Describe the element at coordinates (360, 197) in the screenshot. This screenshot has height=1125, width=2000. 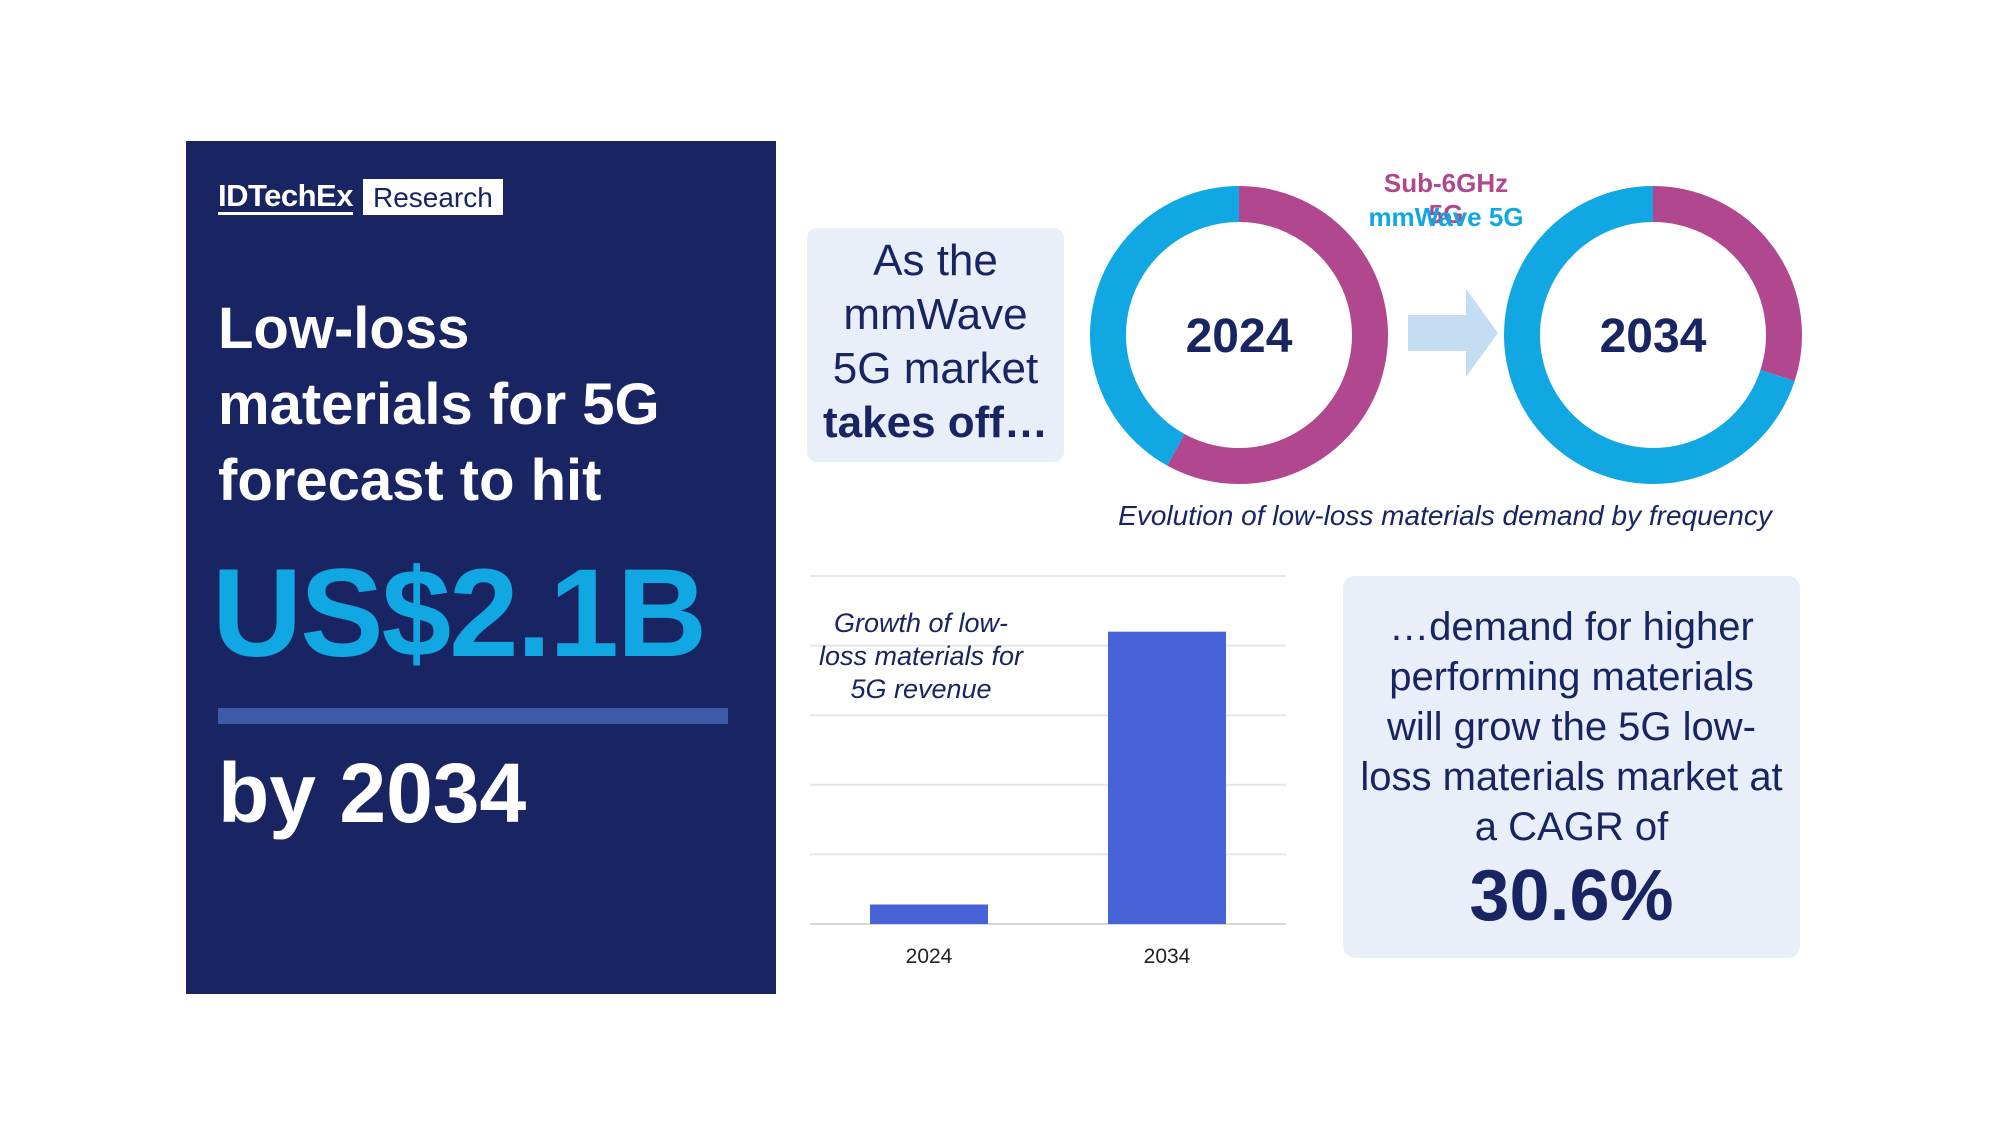
I see `idtechex-logo: IDTechEx Research` at that location.